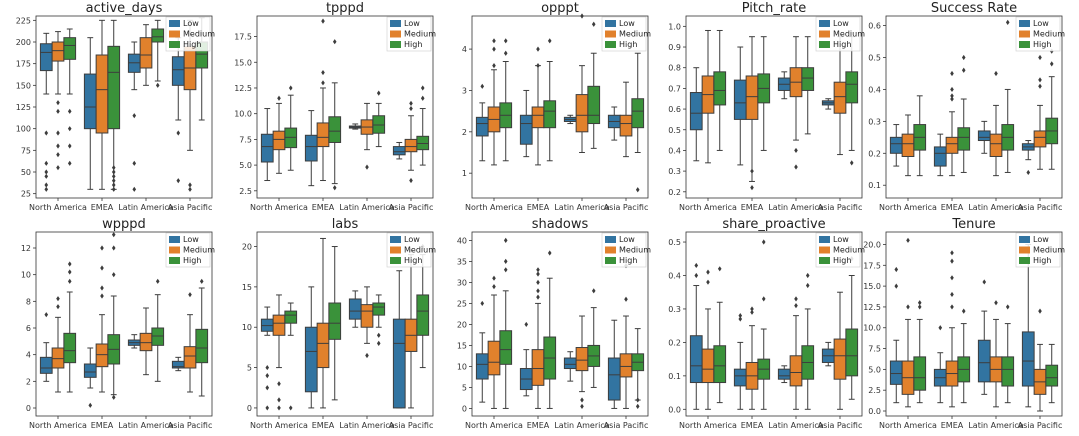  Describe the element at coordinates (23, 42) in the screenshot. I see `y-tick-label: 200` at that location.